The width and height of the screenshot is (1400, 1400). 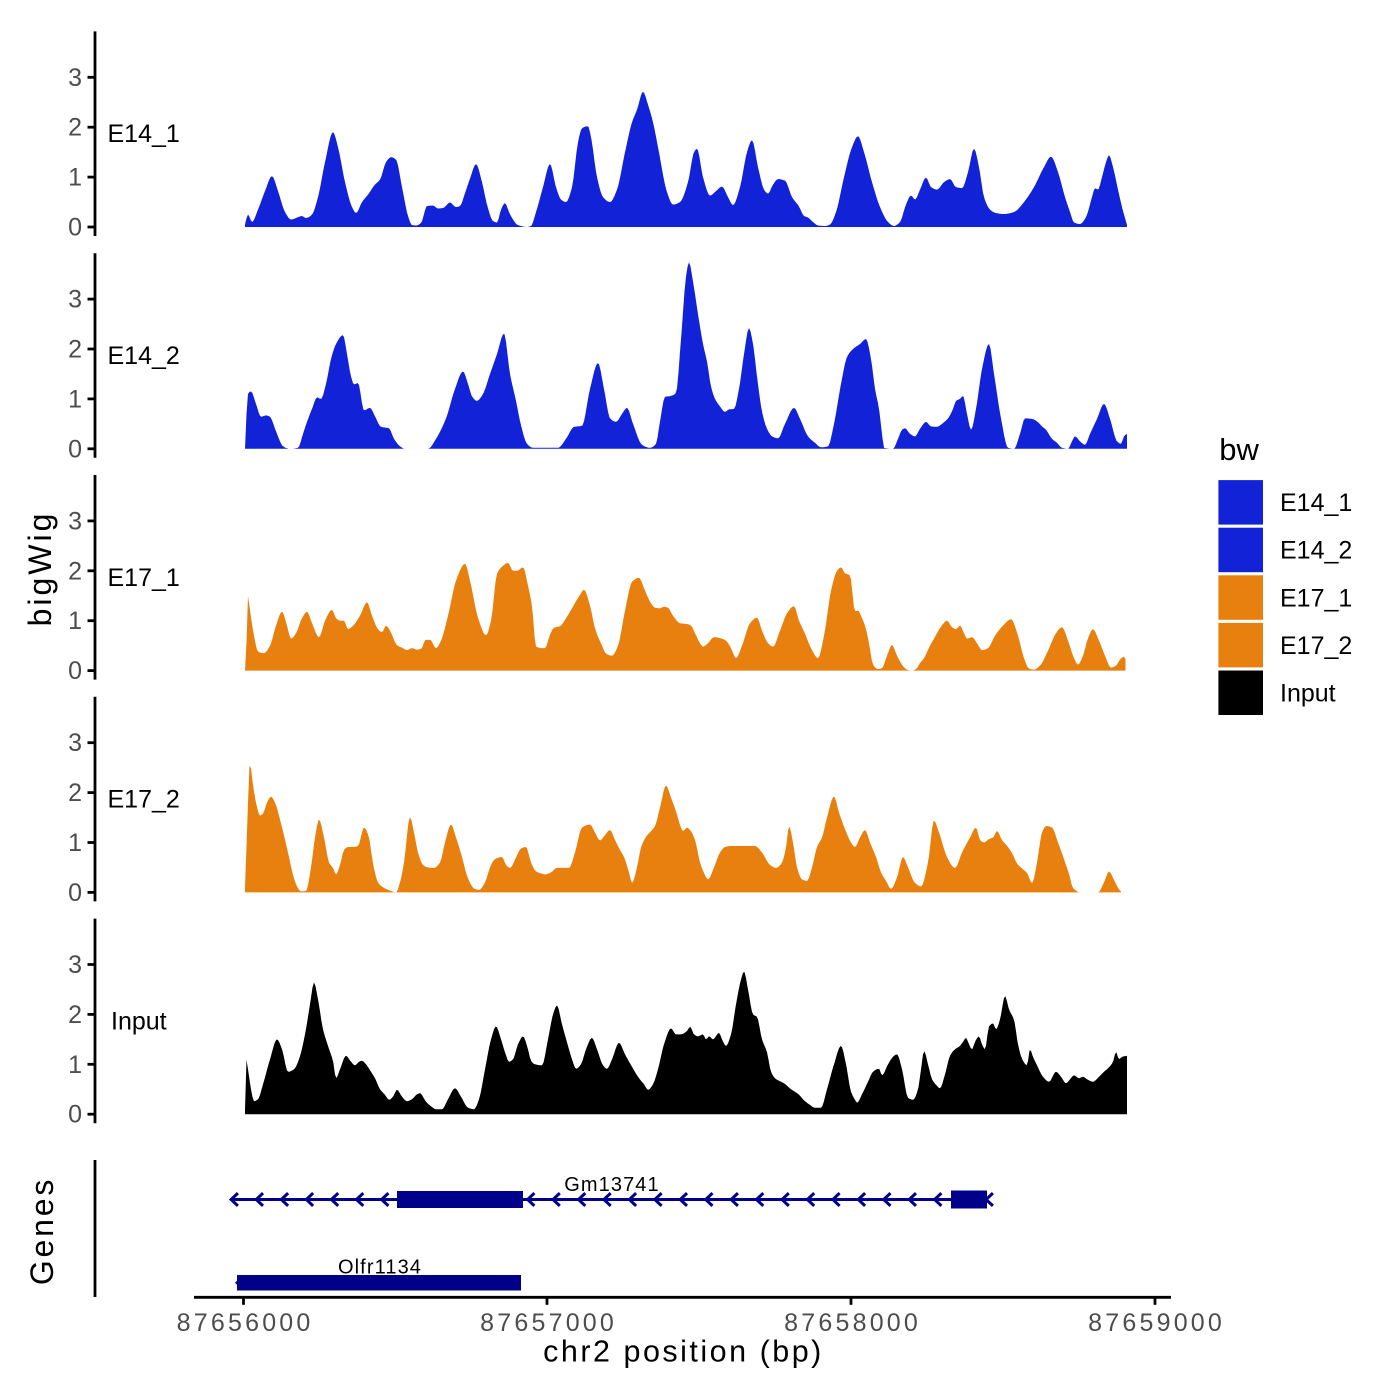 I want to click on svg-text: 87657000, so click(x=548, y=1323).